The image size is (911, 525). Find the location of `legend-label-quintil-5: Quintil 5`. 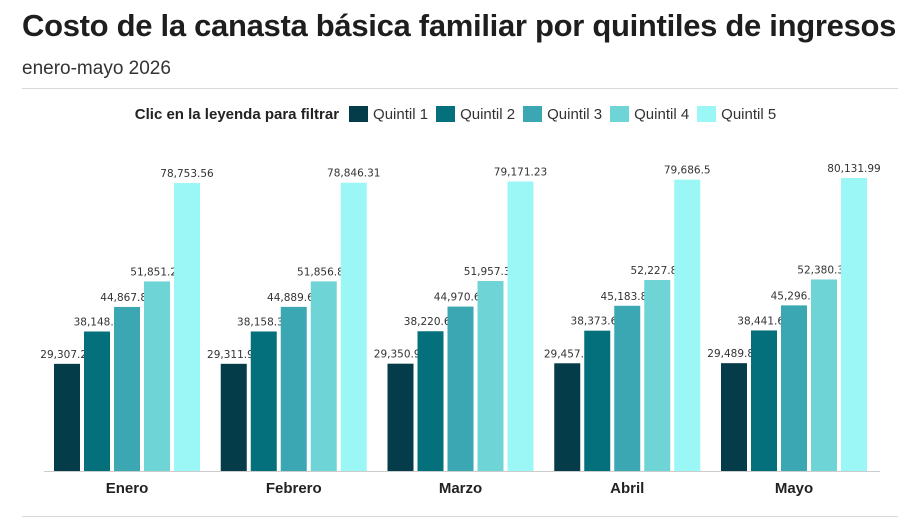

legend-label-quintil-5: Quintil 5 is located at coordinates (749, 114).